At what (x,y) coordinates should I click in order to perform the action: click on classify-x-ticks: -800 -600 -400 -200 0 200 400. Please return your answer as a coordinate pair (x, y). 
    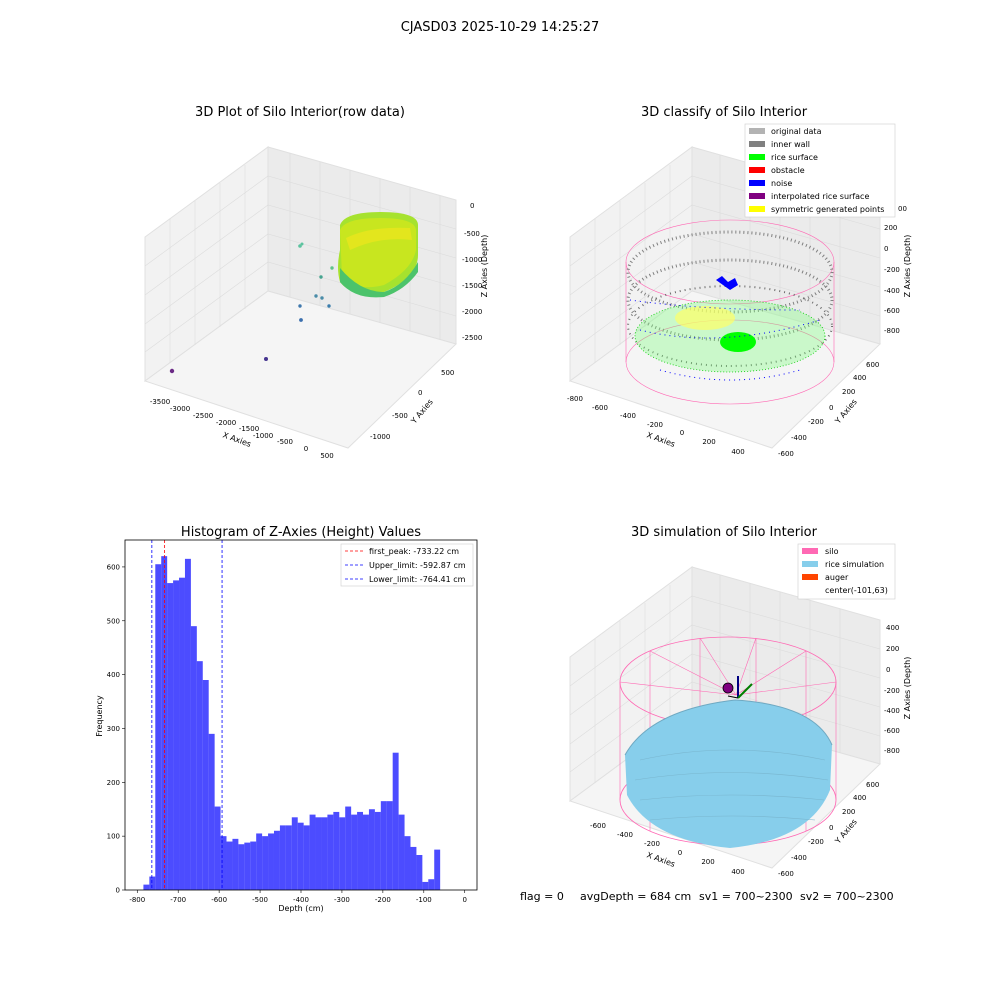
    Looking at the image, I should click on (656, 425).